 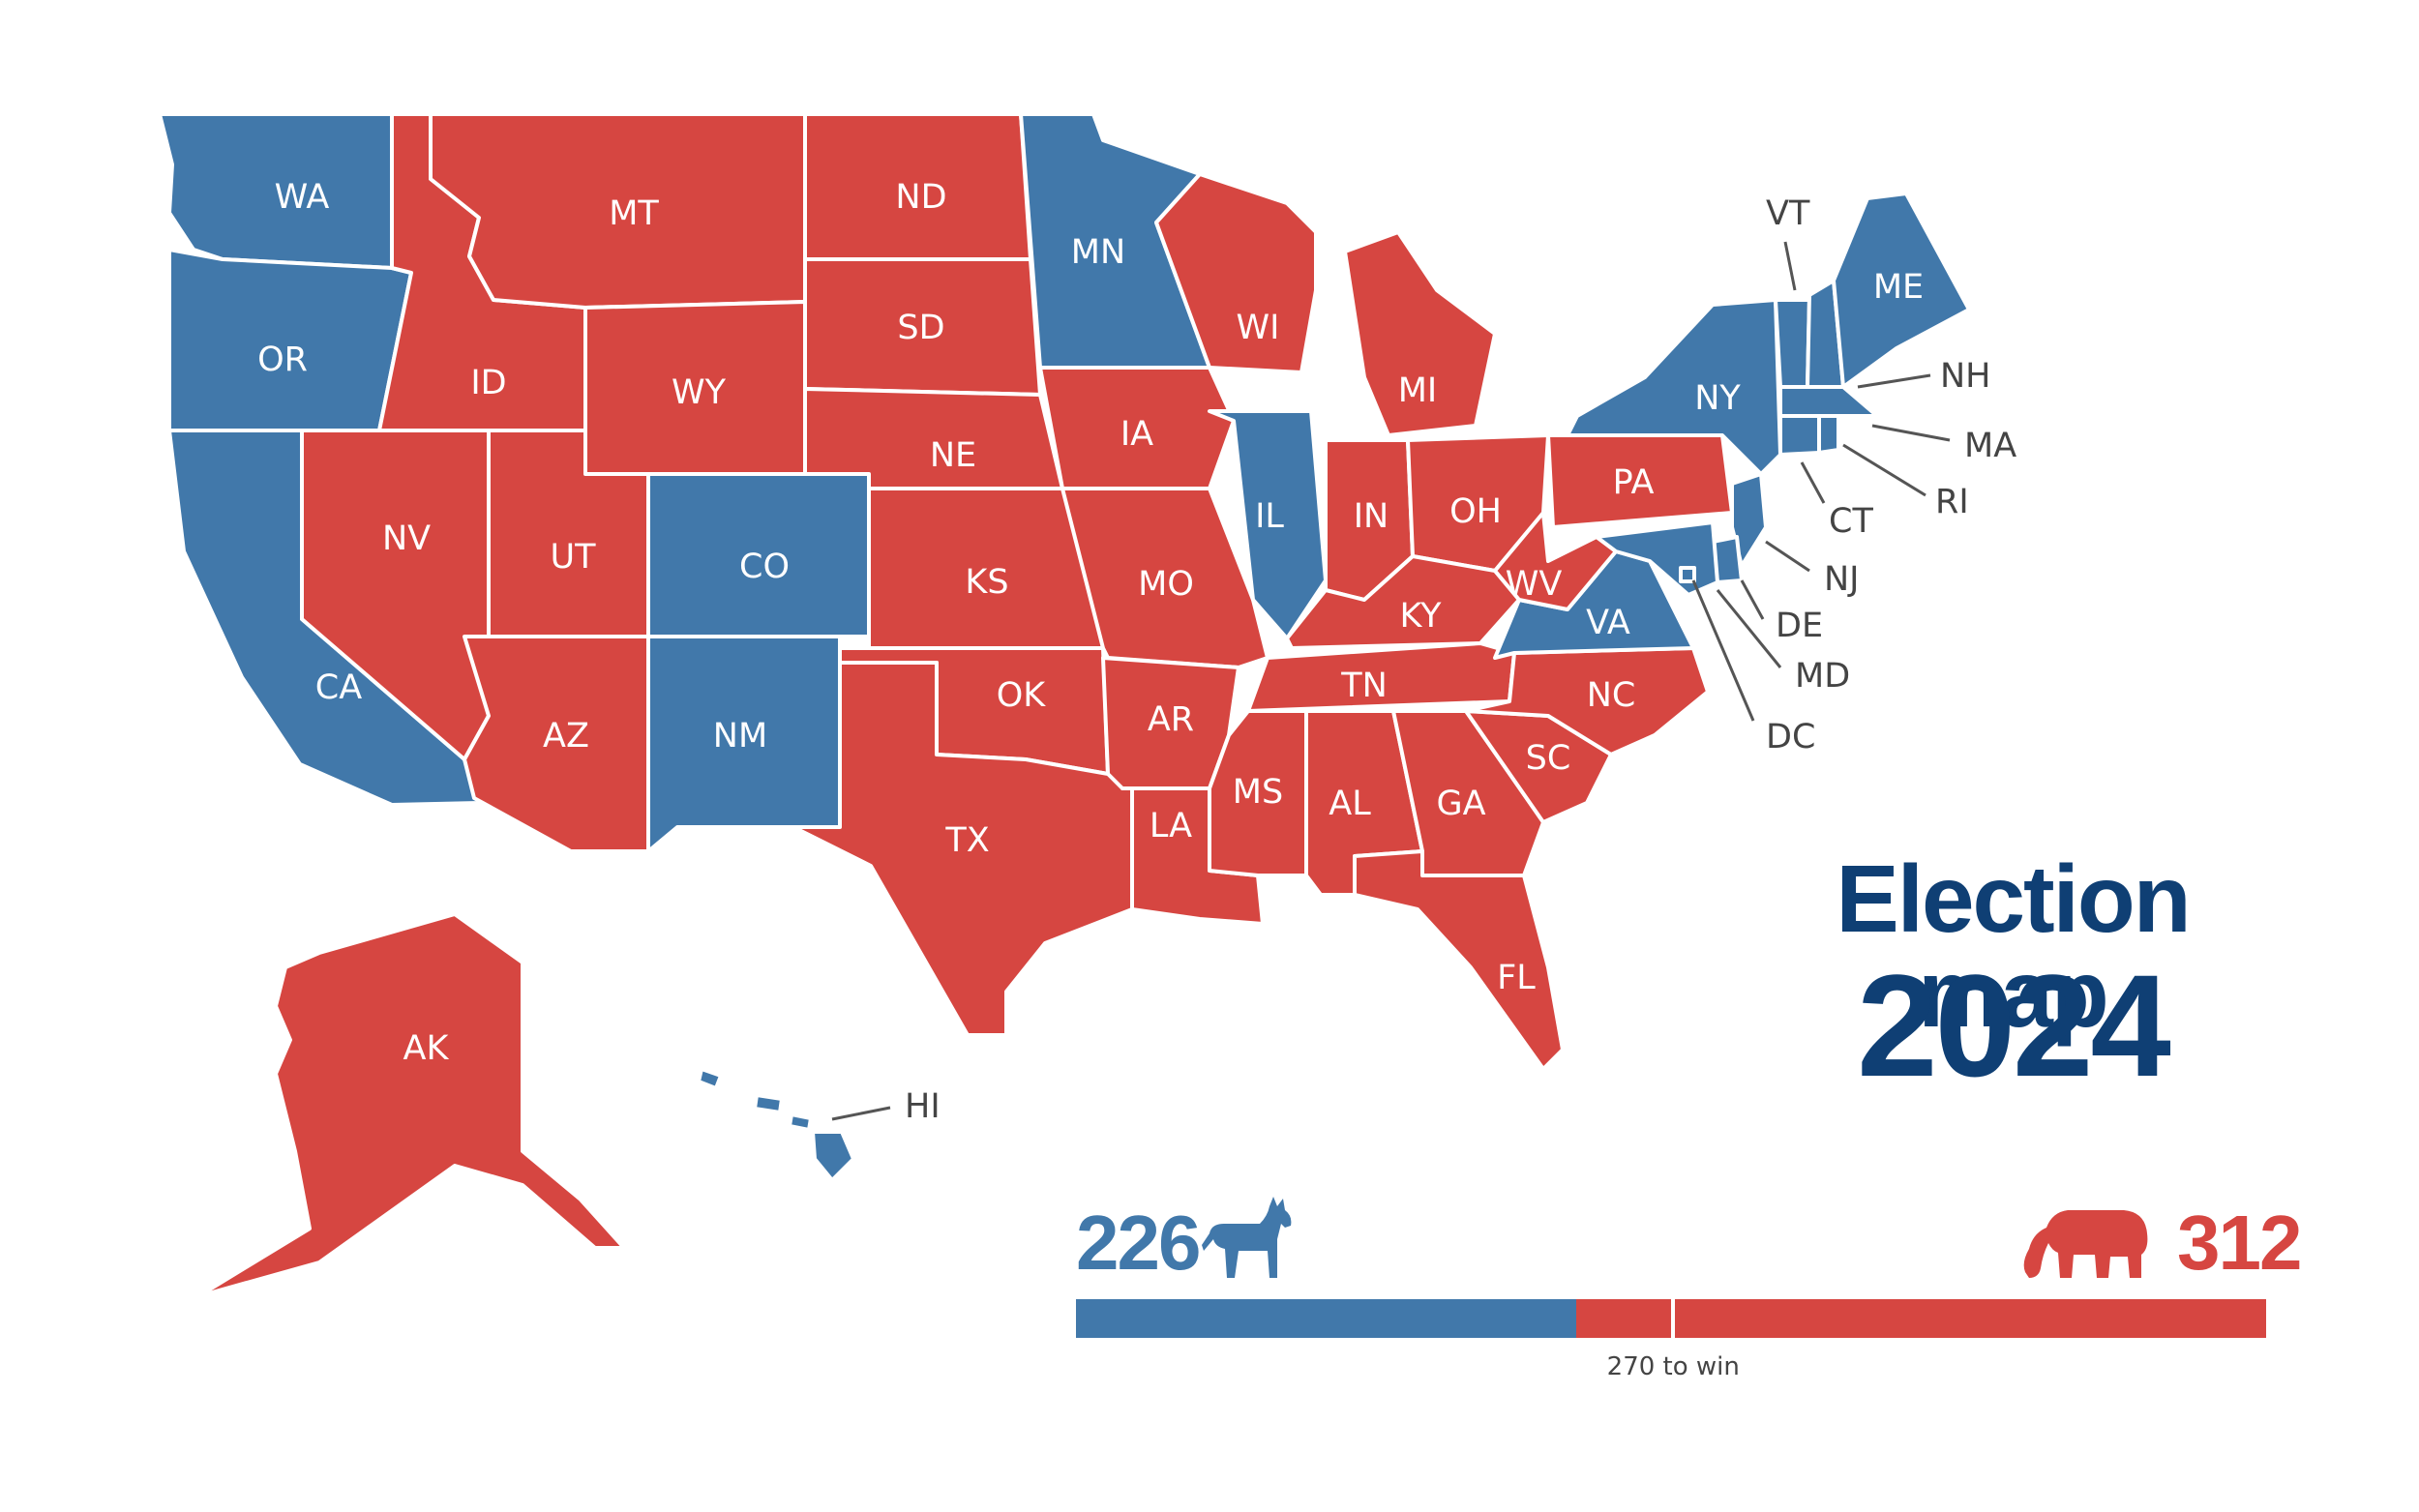 What do you see at coordinates (1459, 960) in the screenshot?
I see `state-fl` at bounding box center [1459, 960].